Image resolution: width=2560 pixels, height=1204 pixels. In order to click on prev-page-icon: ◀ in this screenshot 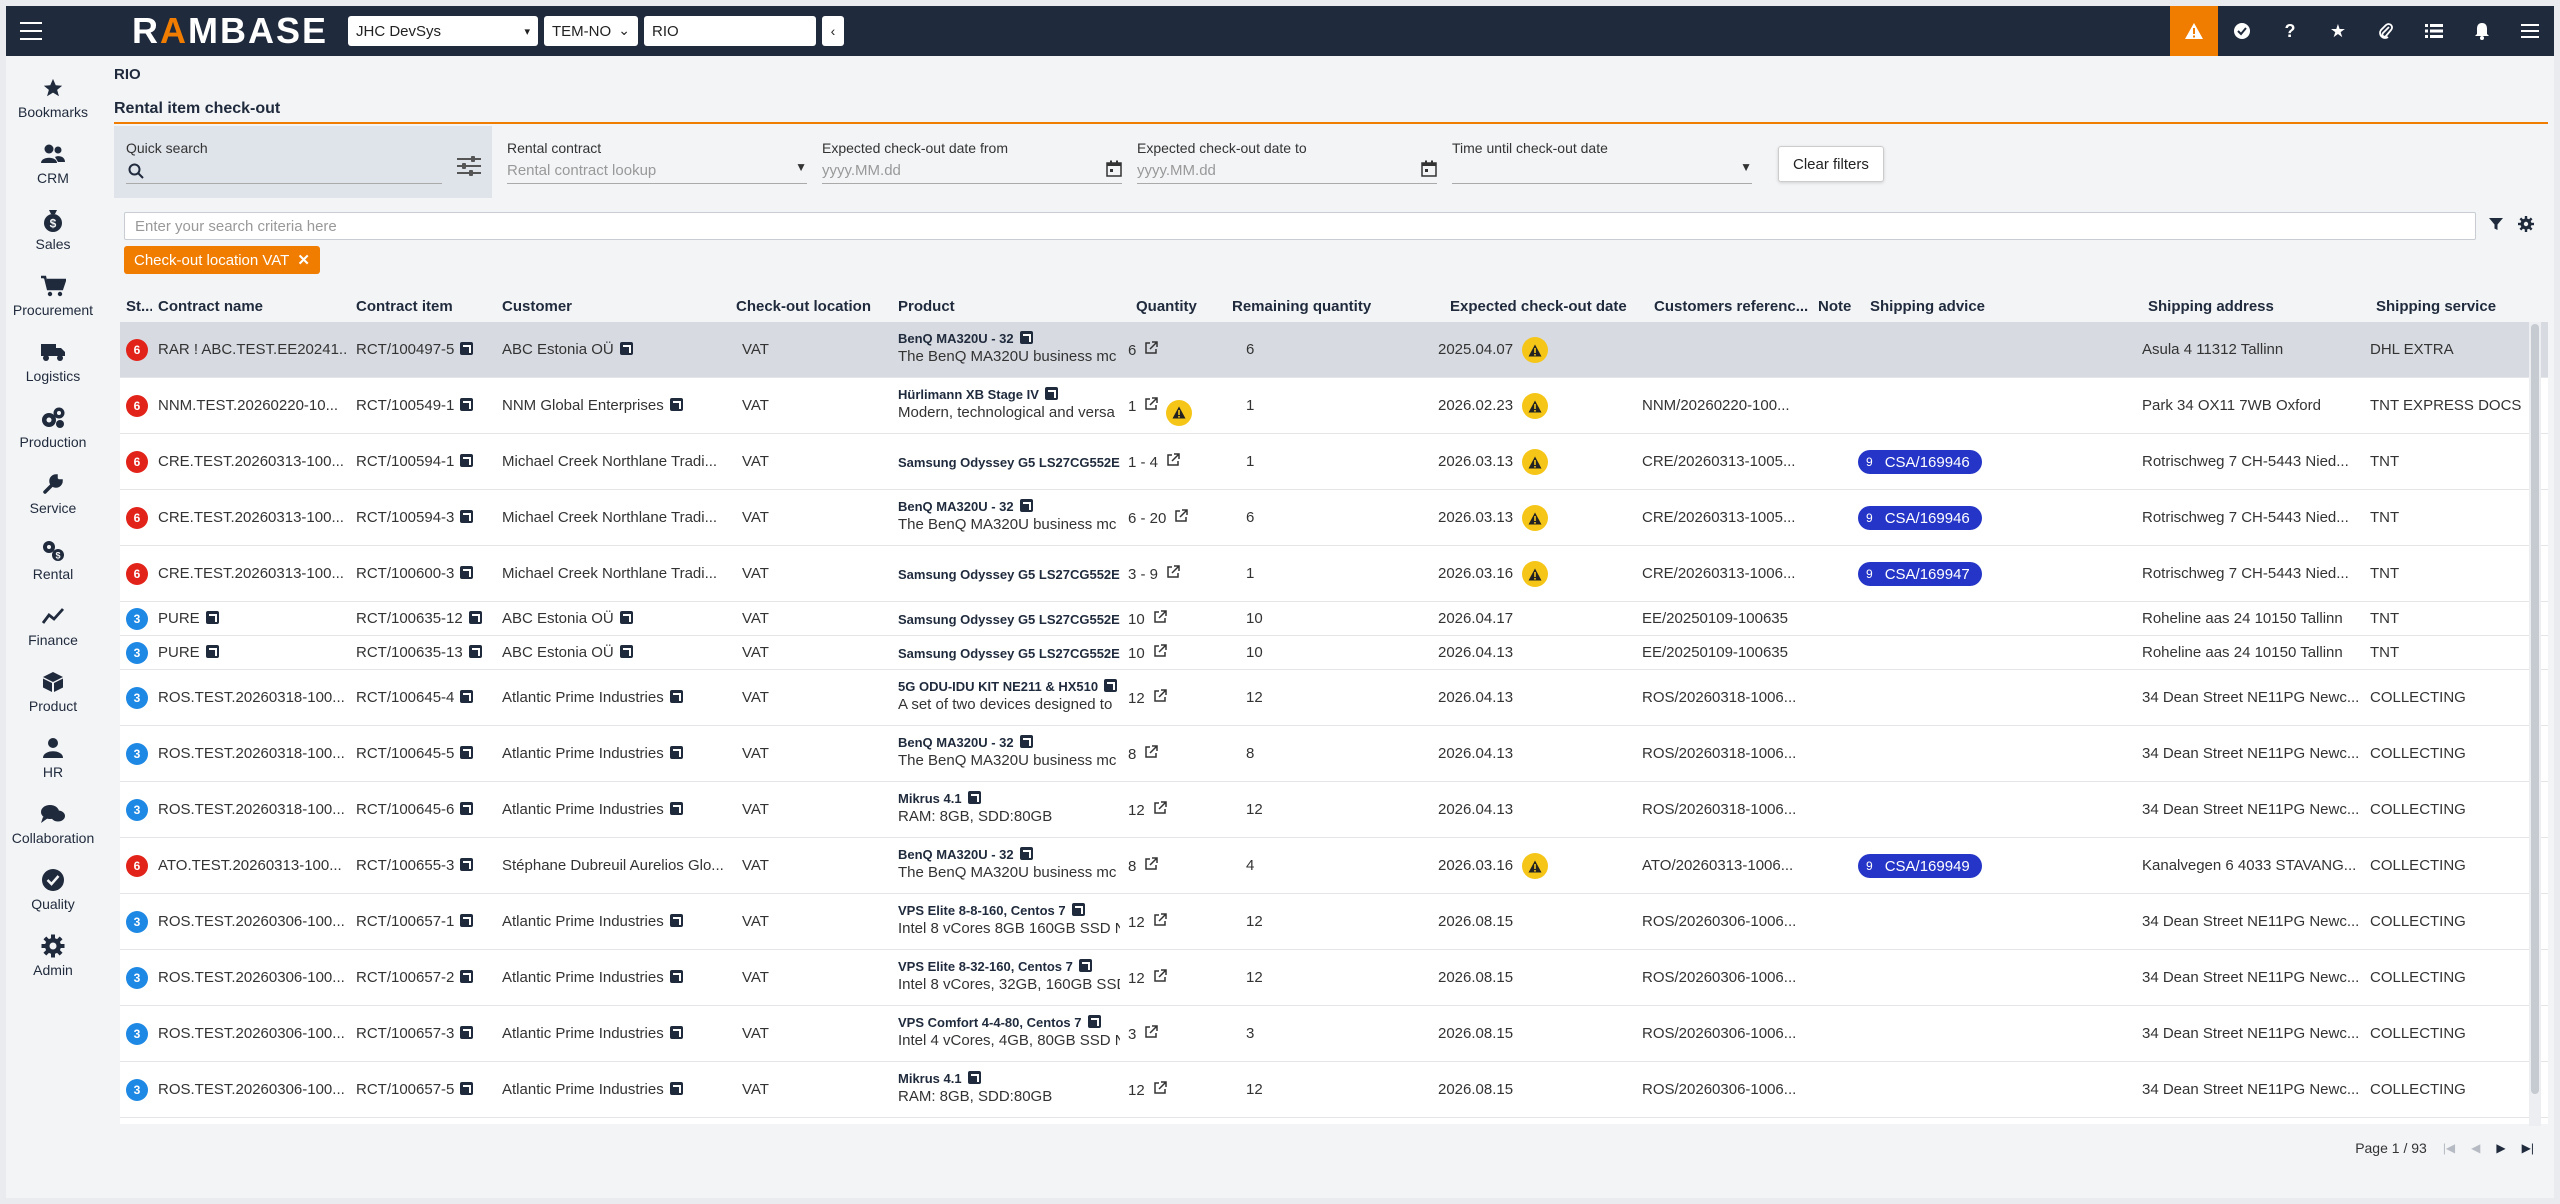, I will do `click(2476, 1148)`.